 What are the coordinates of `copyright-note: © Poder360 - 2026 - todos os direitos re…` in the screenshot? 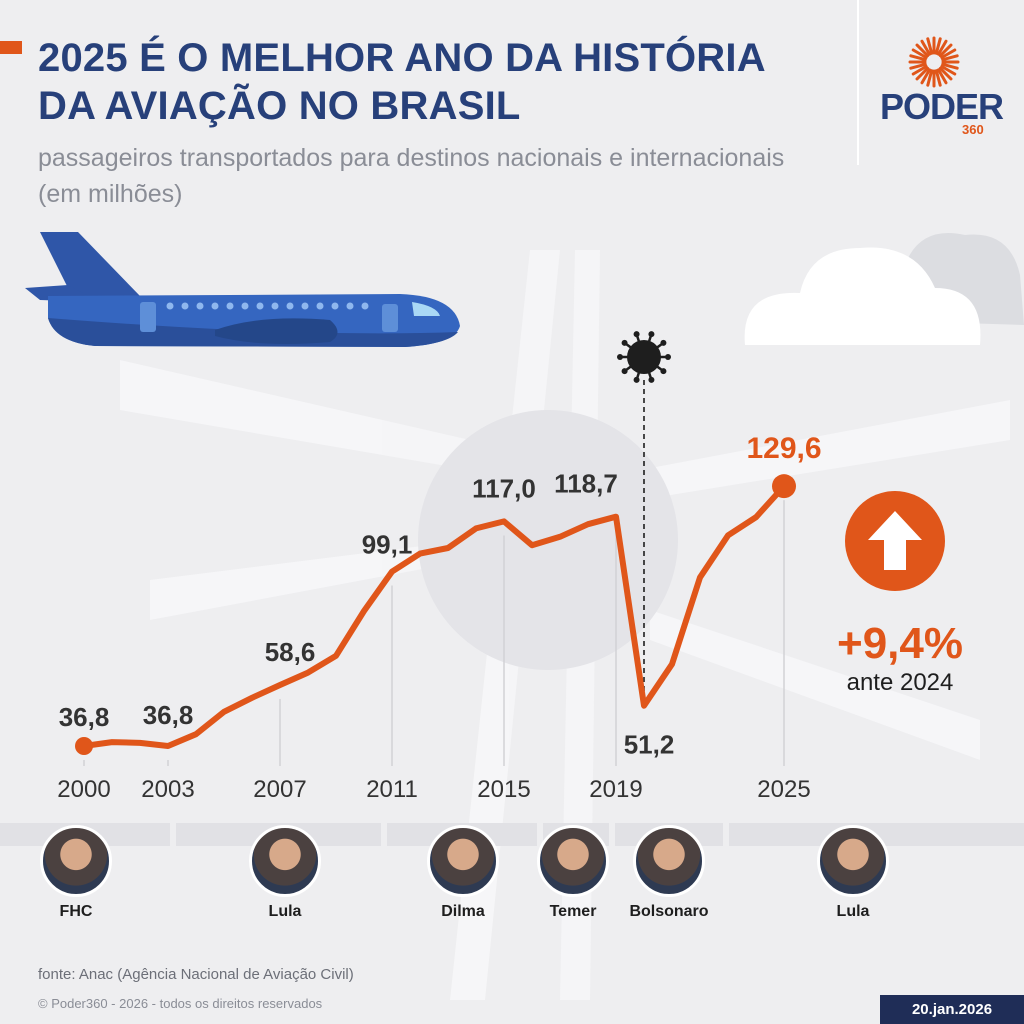 It's located at (180, 1003).